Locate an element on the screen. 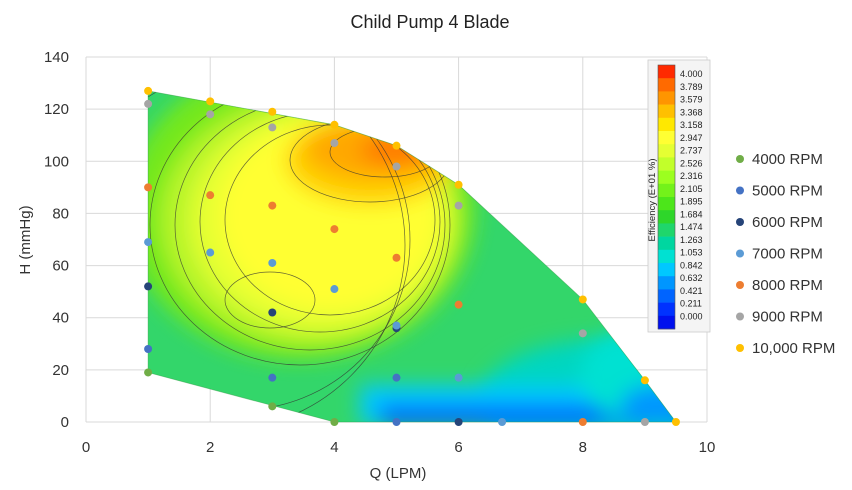 The width and height of the screenshot is (852, 490). colorbar-tick-label: 1.474 is located at coordinates (691, 227).